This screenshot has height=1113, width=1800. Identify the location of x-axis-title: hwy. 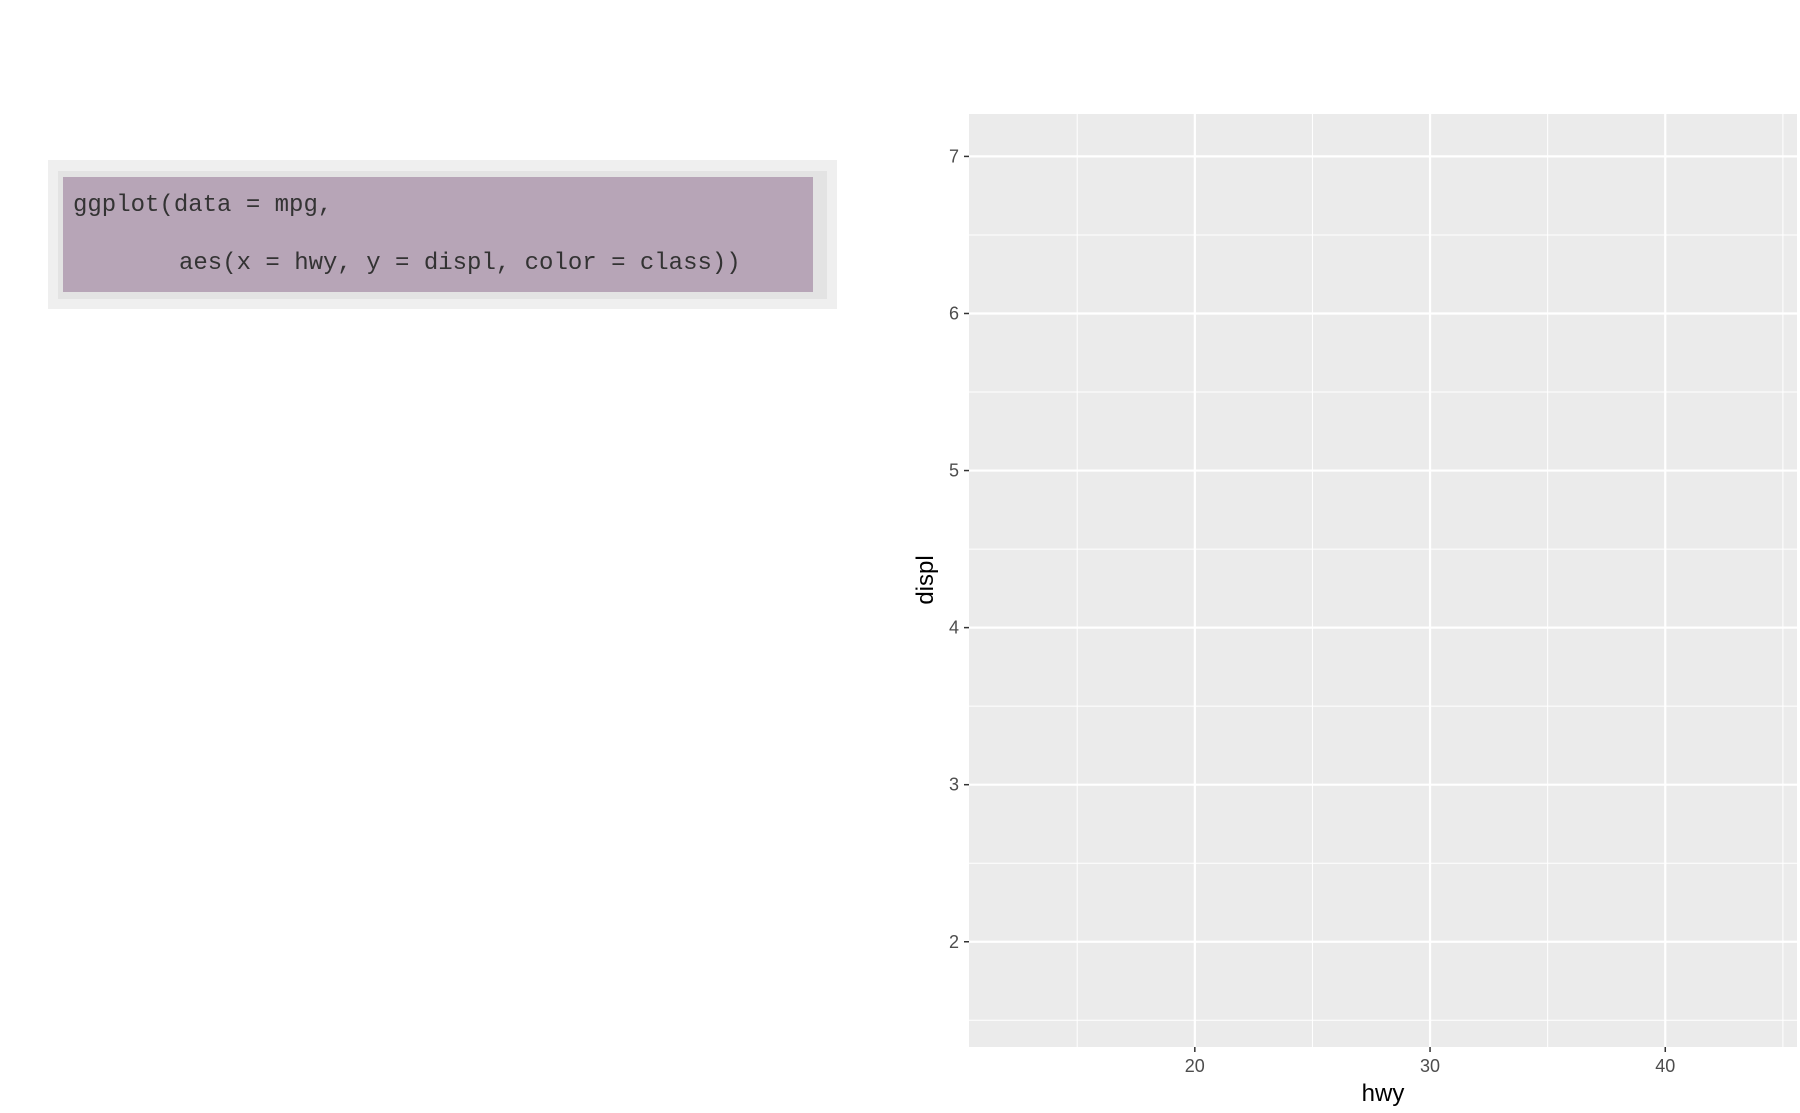
(1383, 1093).